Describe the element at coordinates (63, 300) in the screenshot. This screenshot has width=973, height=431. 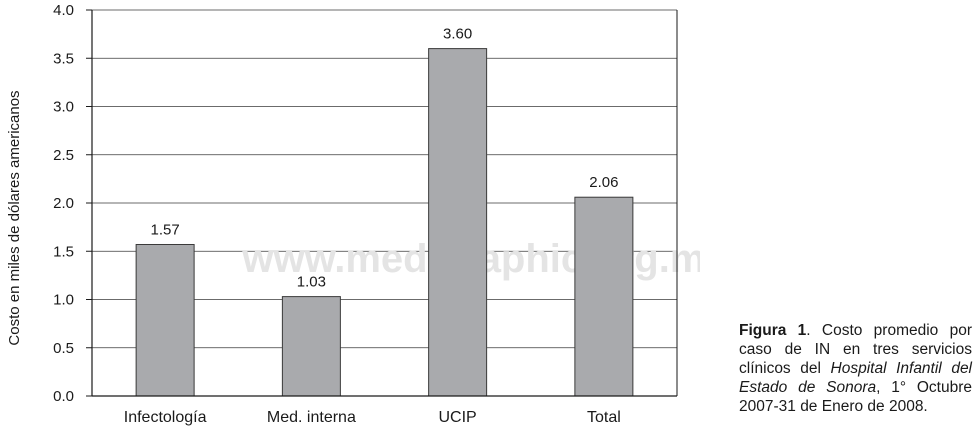
I see `y-tick-label: 1.0` at that location.